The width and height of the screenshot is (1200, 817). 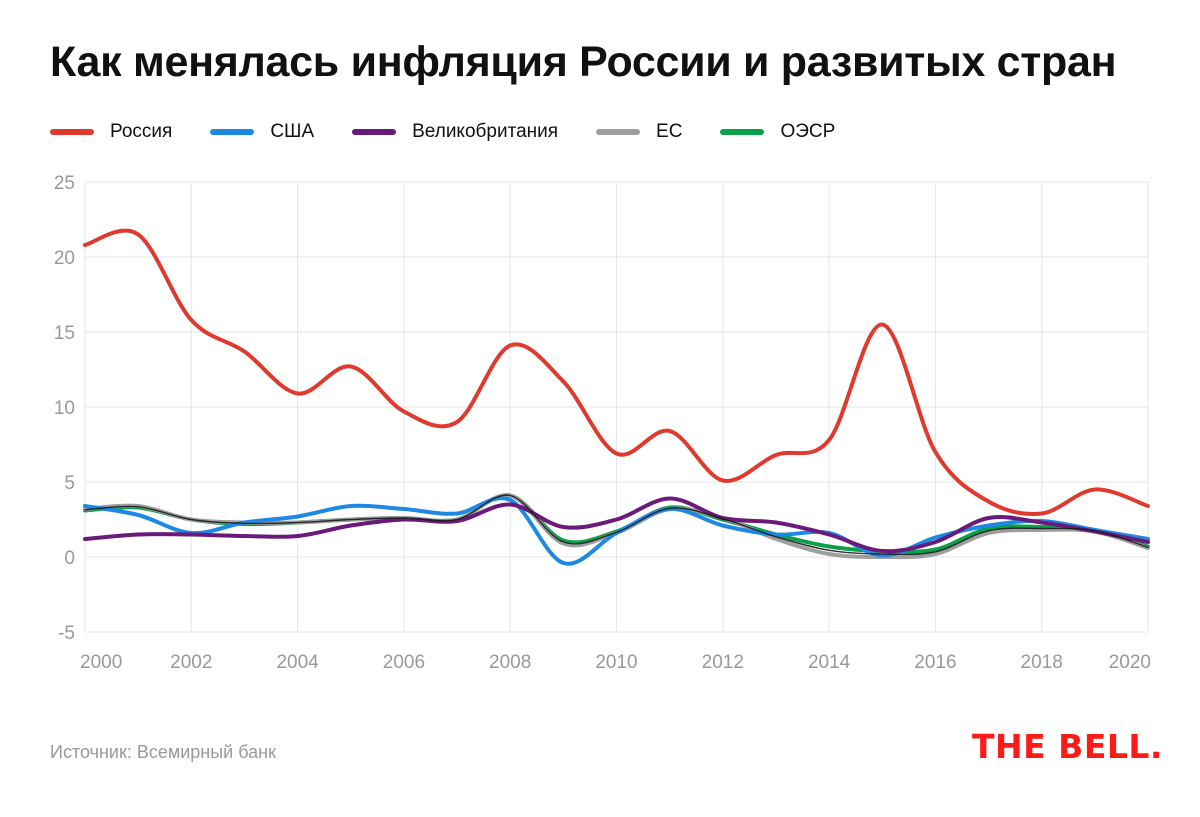 What do you see at coordinates (1130, 662) in the screenshot?
I see `x-tick-label: 2020` at bounding box center [1130, 662].